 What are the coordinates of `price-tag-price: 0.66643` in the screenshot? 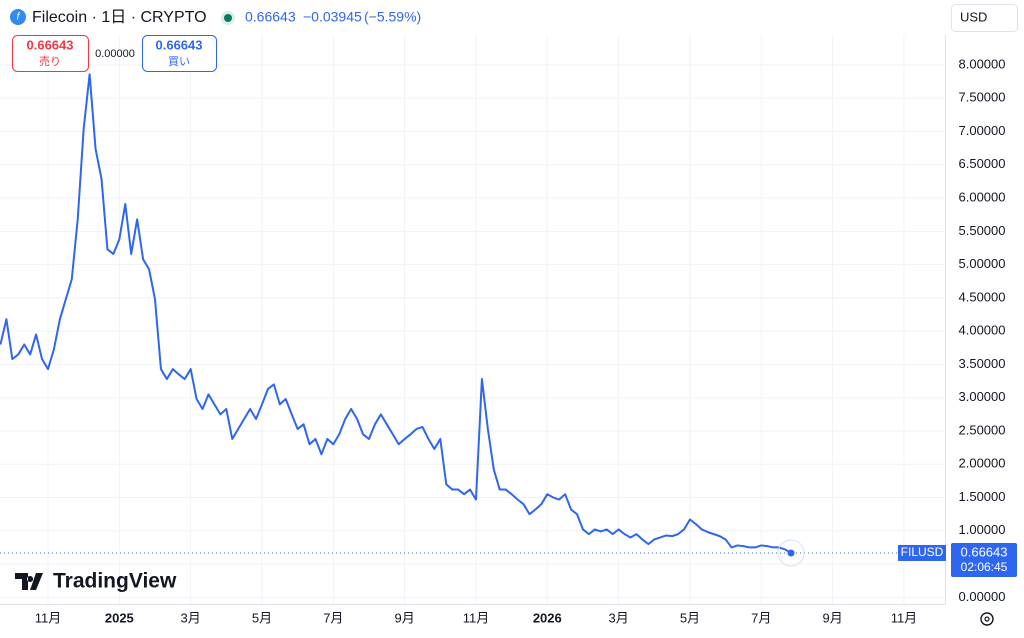 It's located at (984, 551).